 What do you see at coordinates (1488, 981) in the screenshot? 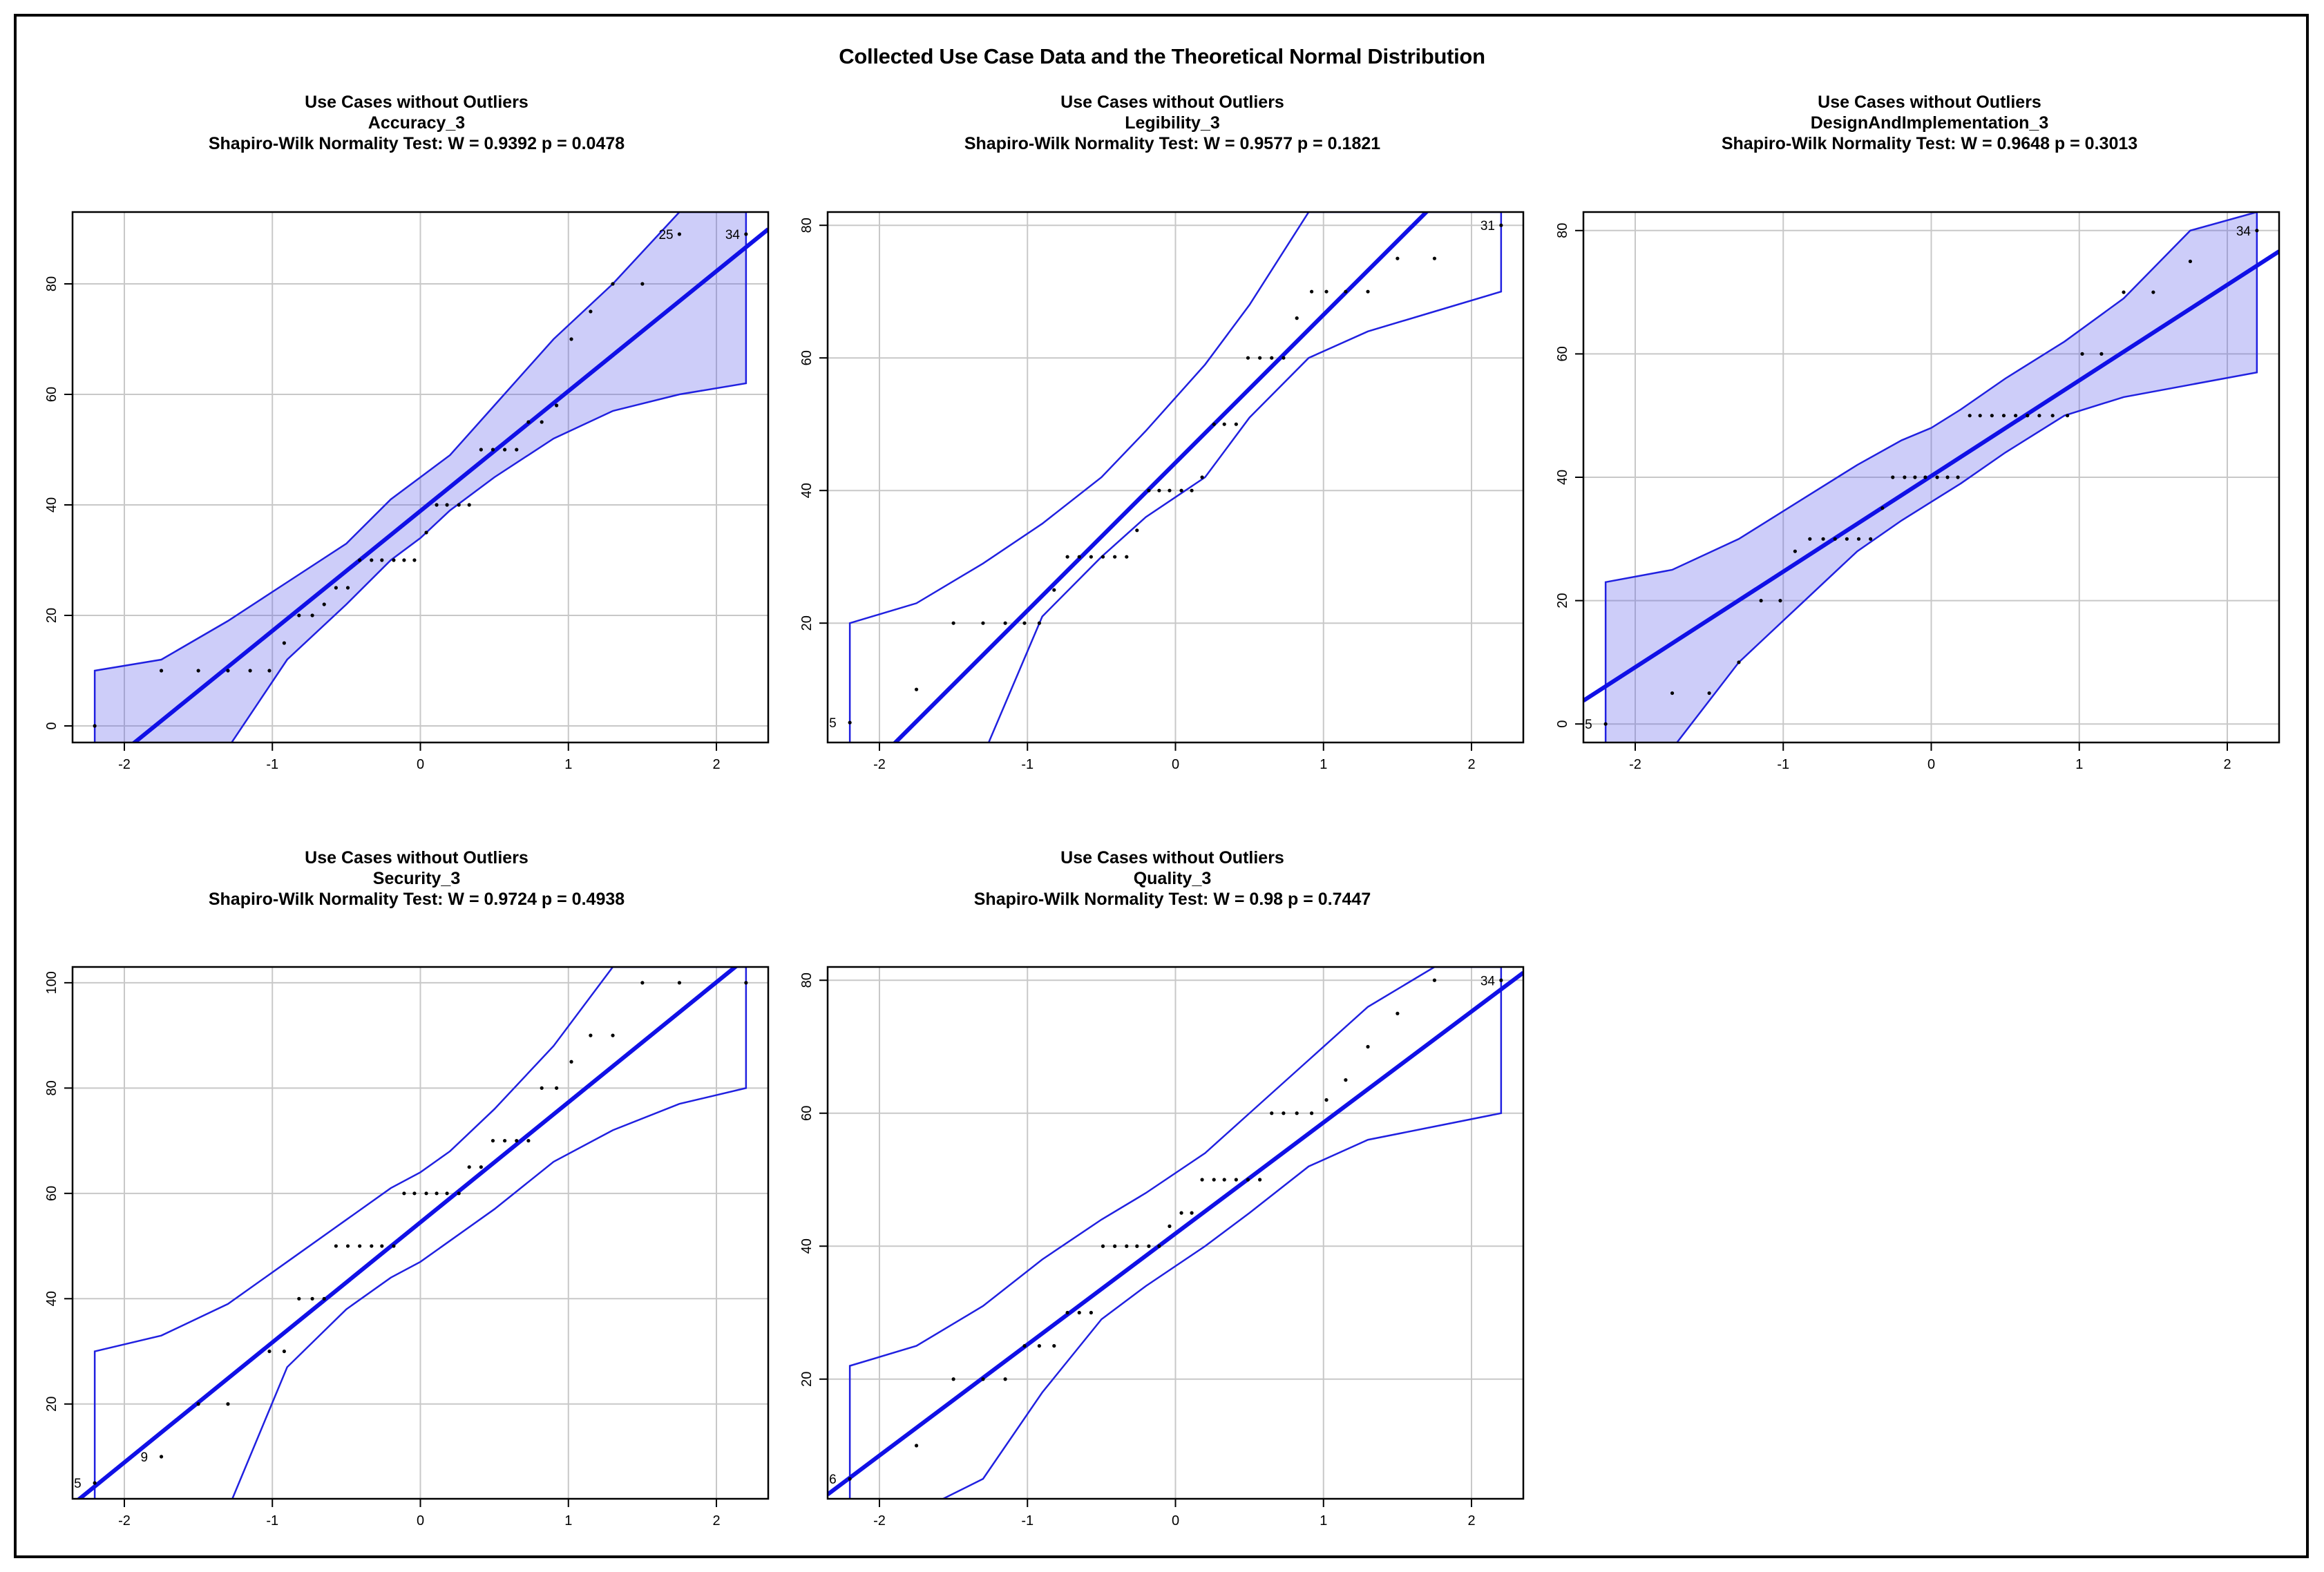
I see `point-label: 34` at bounding box center [1488, 981].